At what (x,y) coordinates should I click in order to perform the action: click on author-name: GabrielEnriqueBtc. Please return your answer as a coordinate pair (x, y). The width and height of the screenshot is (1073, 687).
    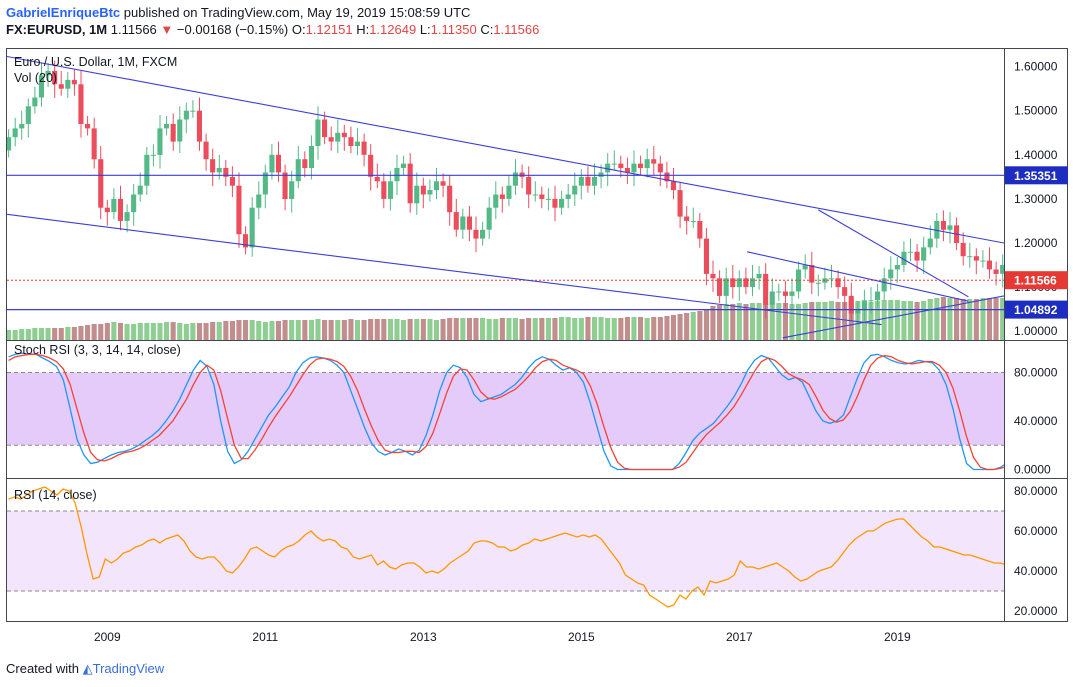
    Looking at the image, I should click on (63, 12).